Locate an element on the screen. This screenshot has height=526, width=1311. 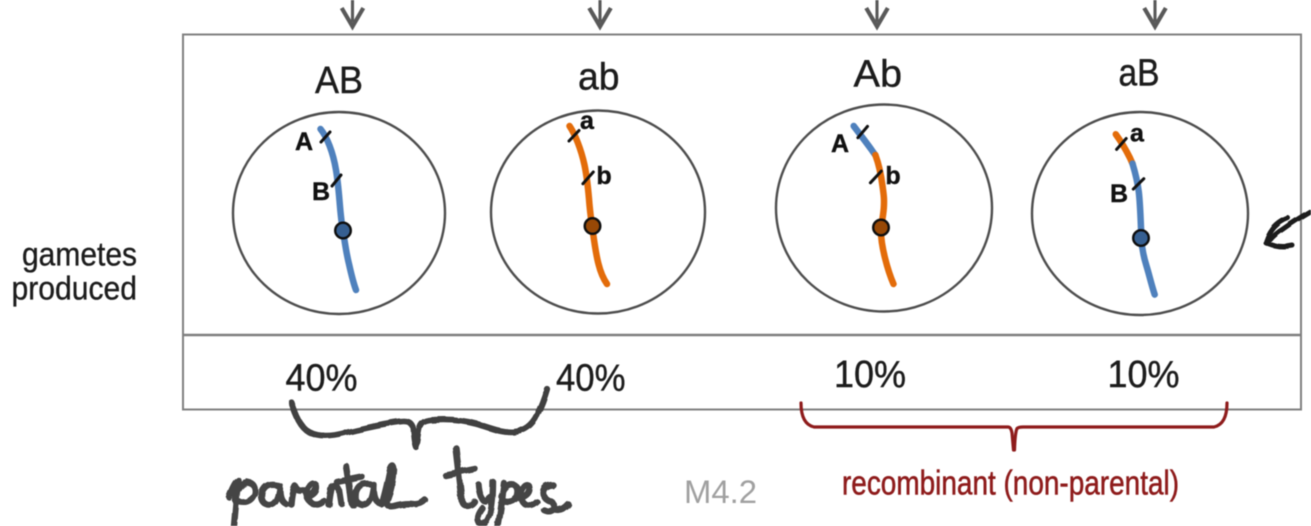
svg-text: Ab is located at coordinates (878, 75).